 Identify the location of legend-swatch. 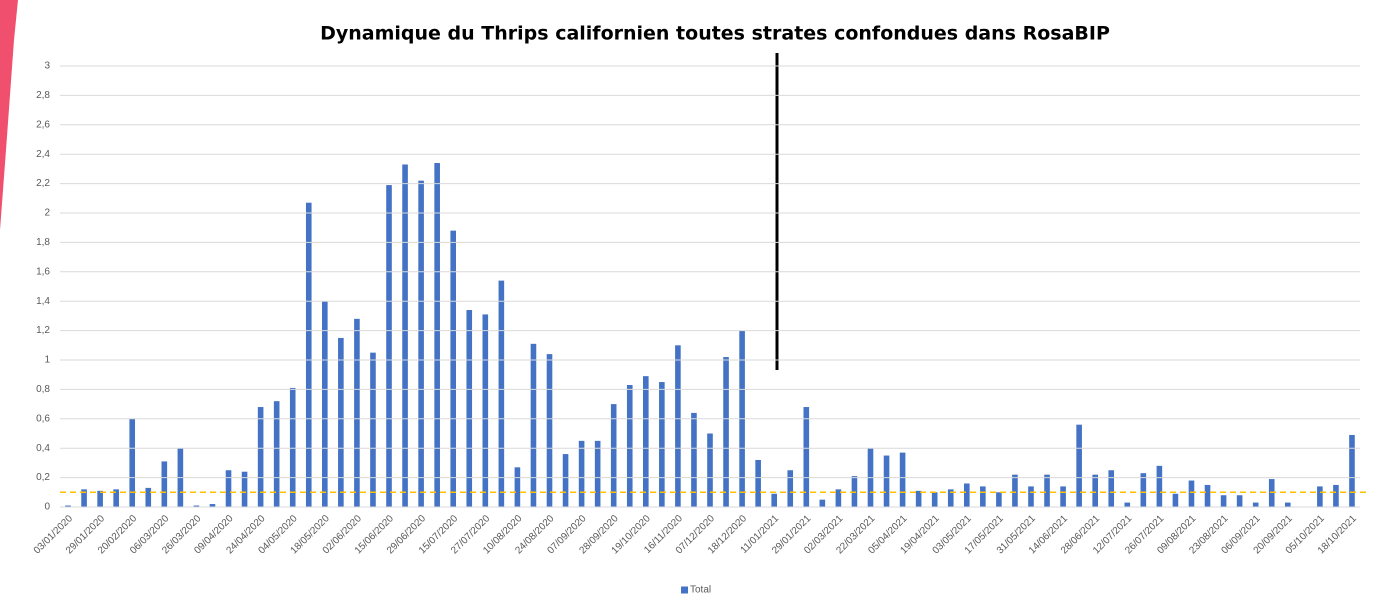
(684, 590).